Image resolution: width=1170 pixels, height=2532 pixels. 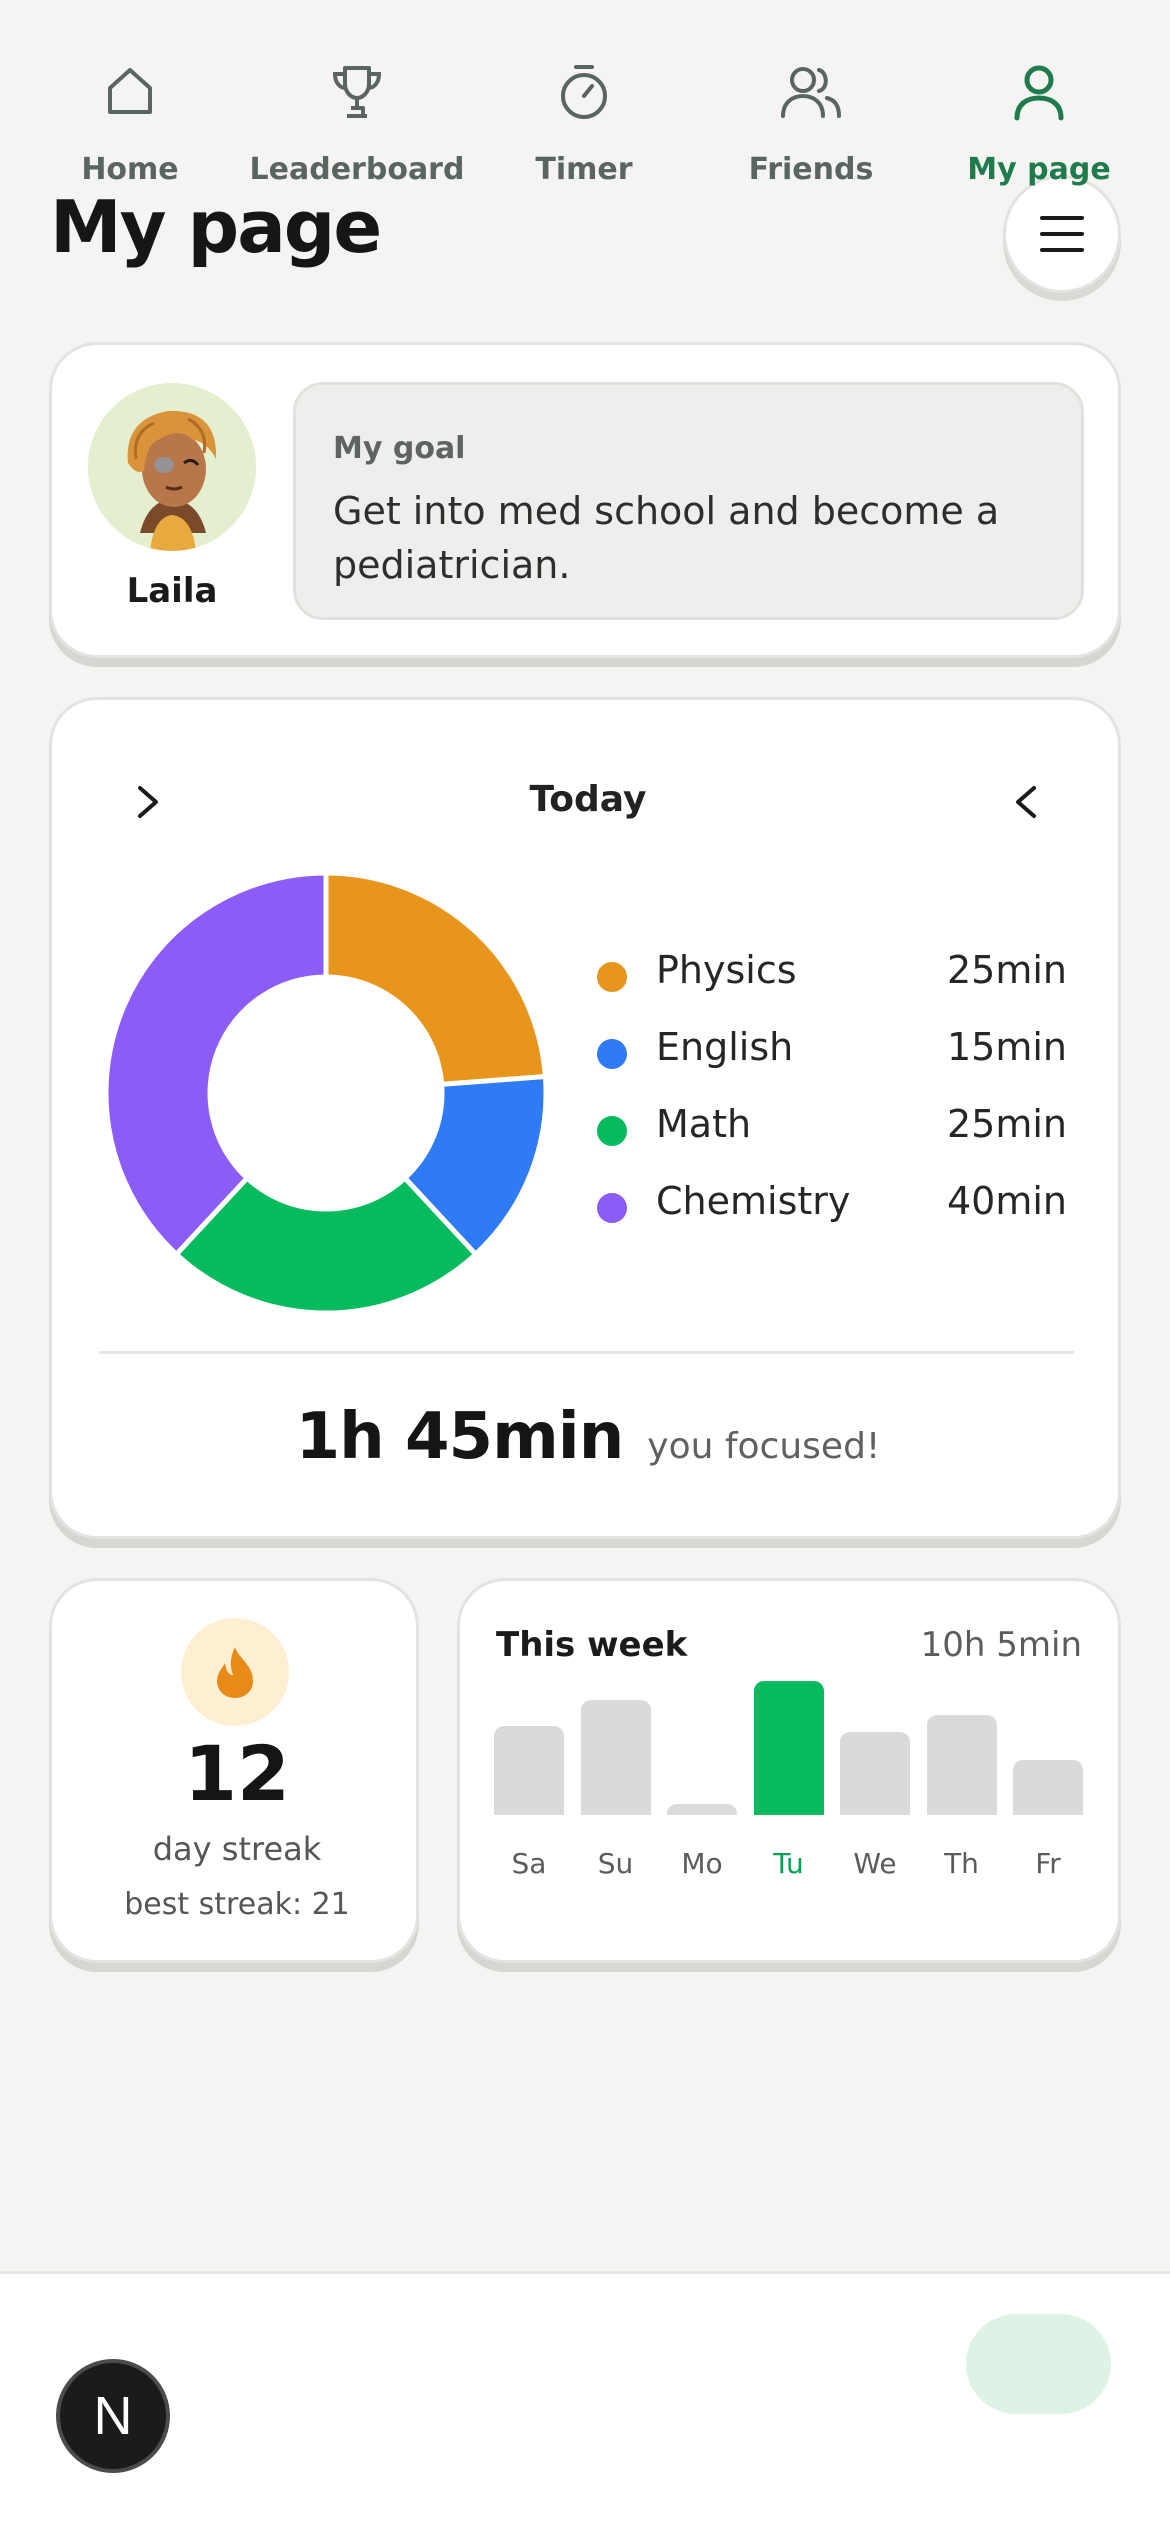 I want to click on tab-timer: Timer, so click(x=584, y=120).